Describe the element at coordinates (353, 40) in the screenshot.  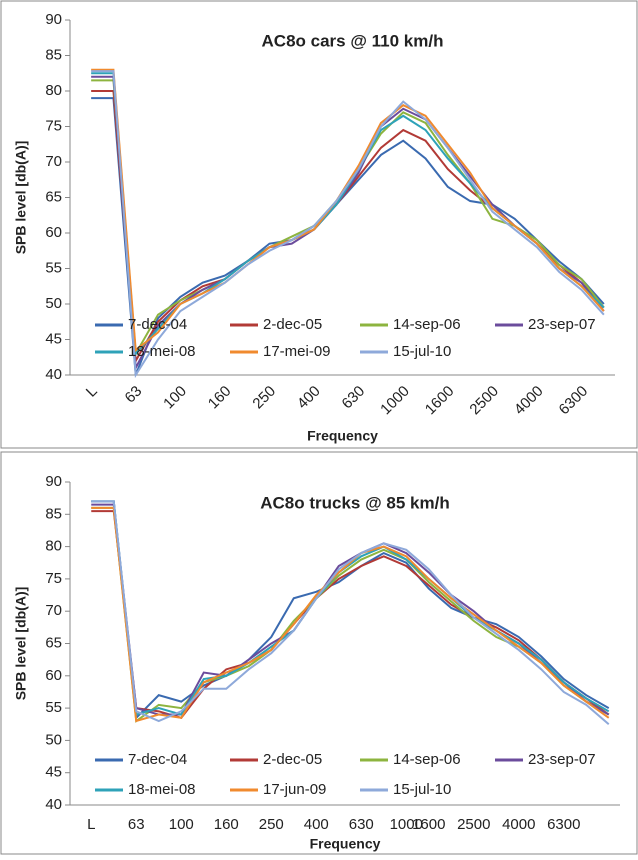
I see `chart-title: AC8o cars @ 110 km/h` at that location.